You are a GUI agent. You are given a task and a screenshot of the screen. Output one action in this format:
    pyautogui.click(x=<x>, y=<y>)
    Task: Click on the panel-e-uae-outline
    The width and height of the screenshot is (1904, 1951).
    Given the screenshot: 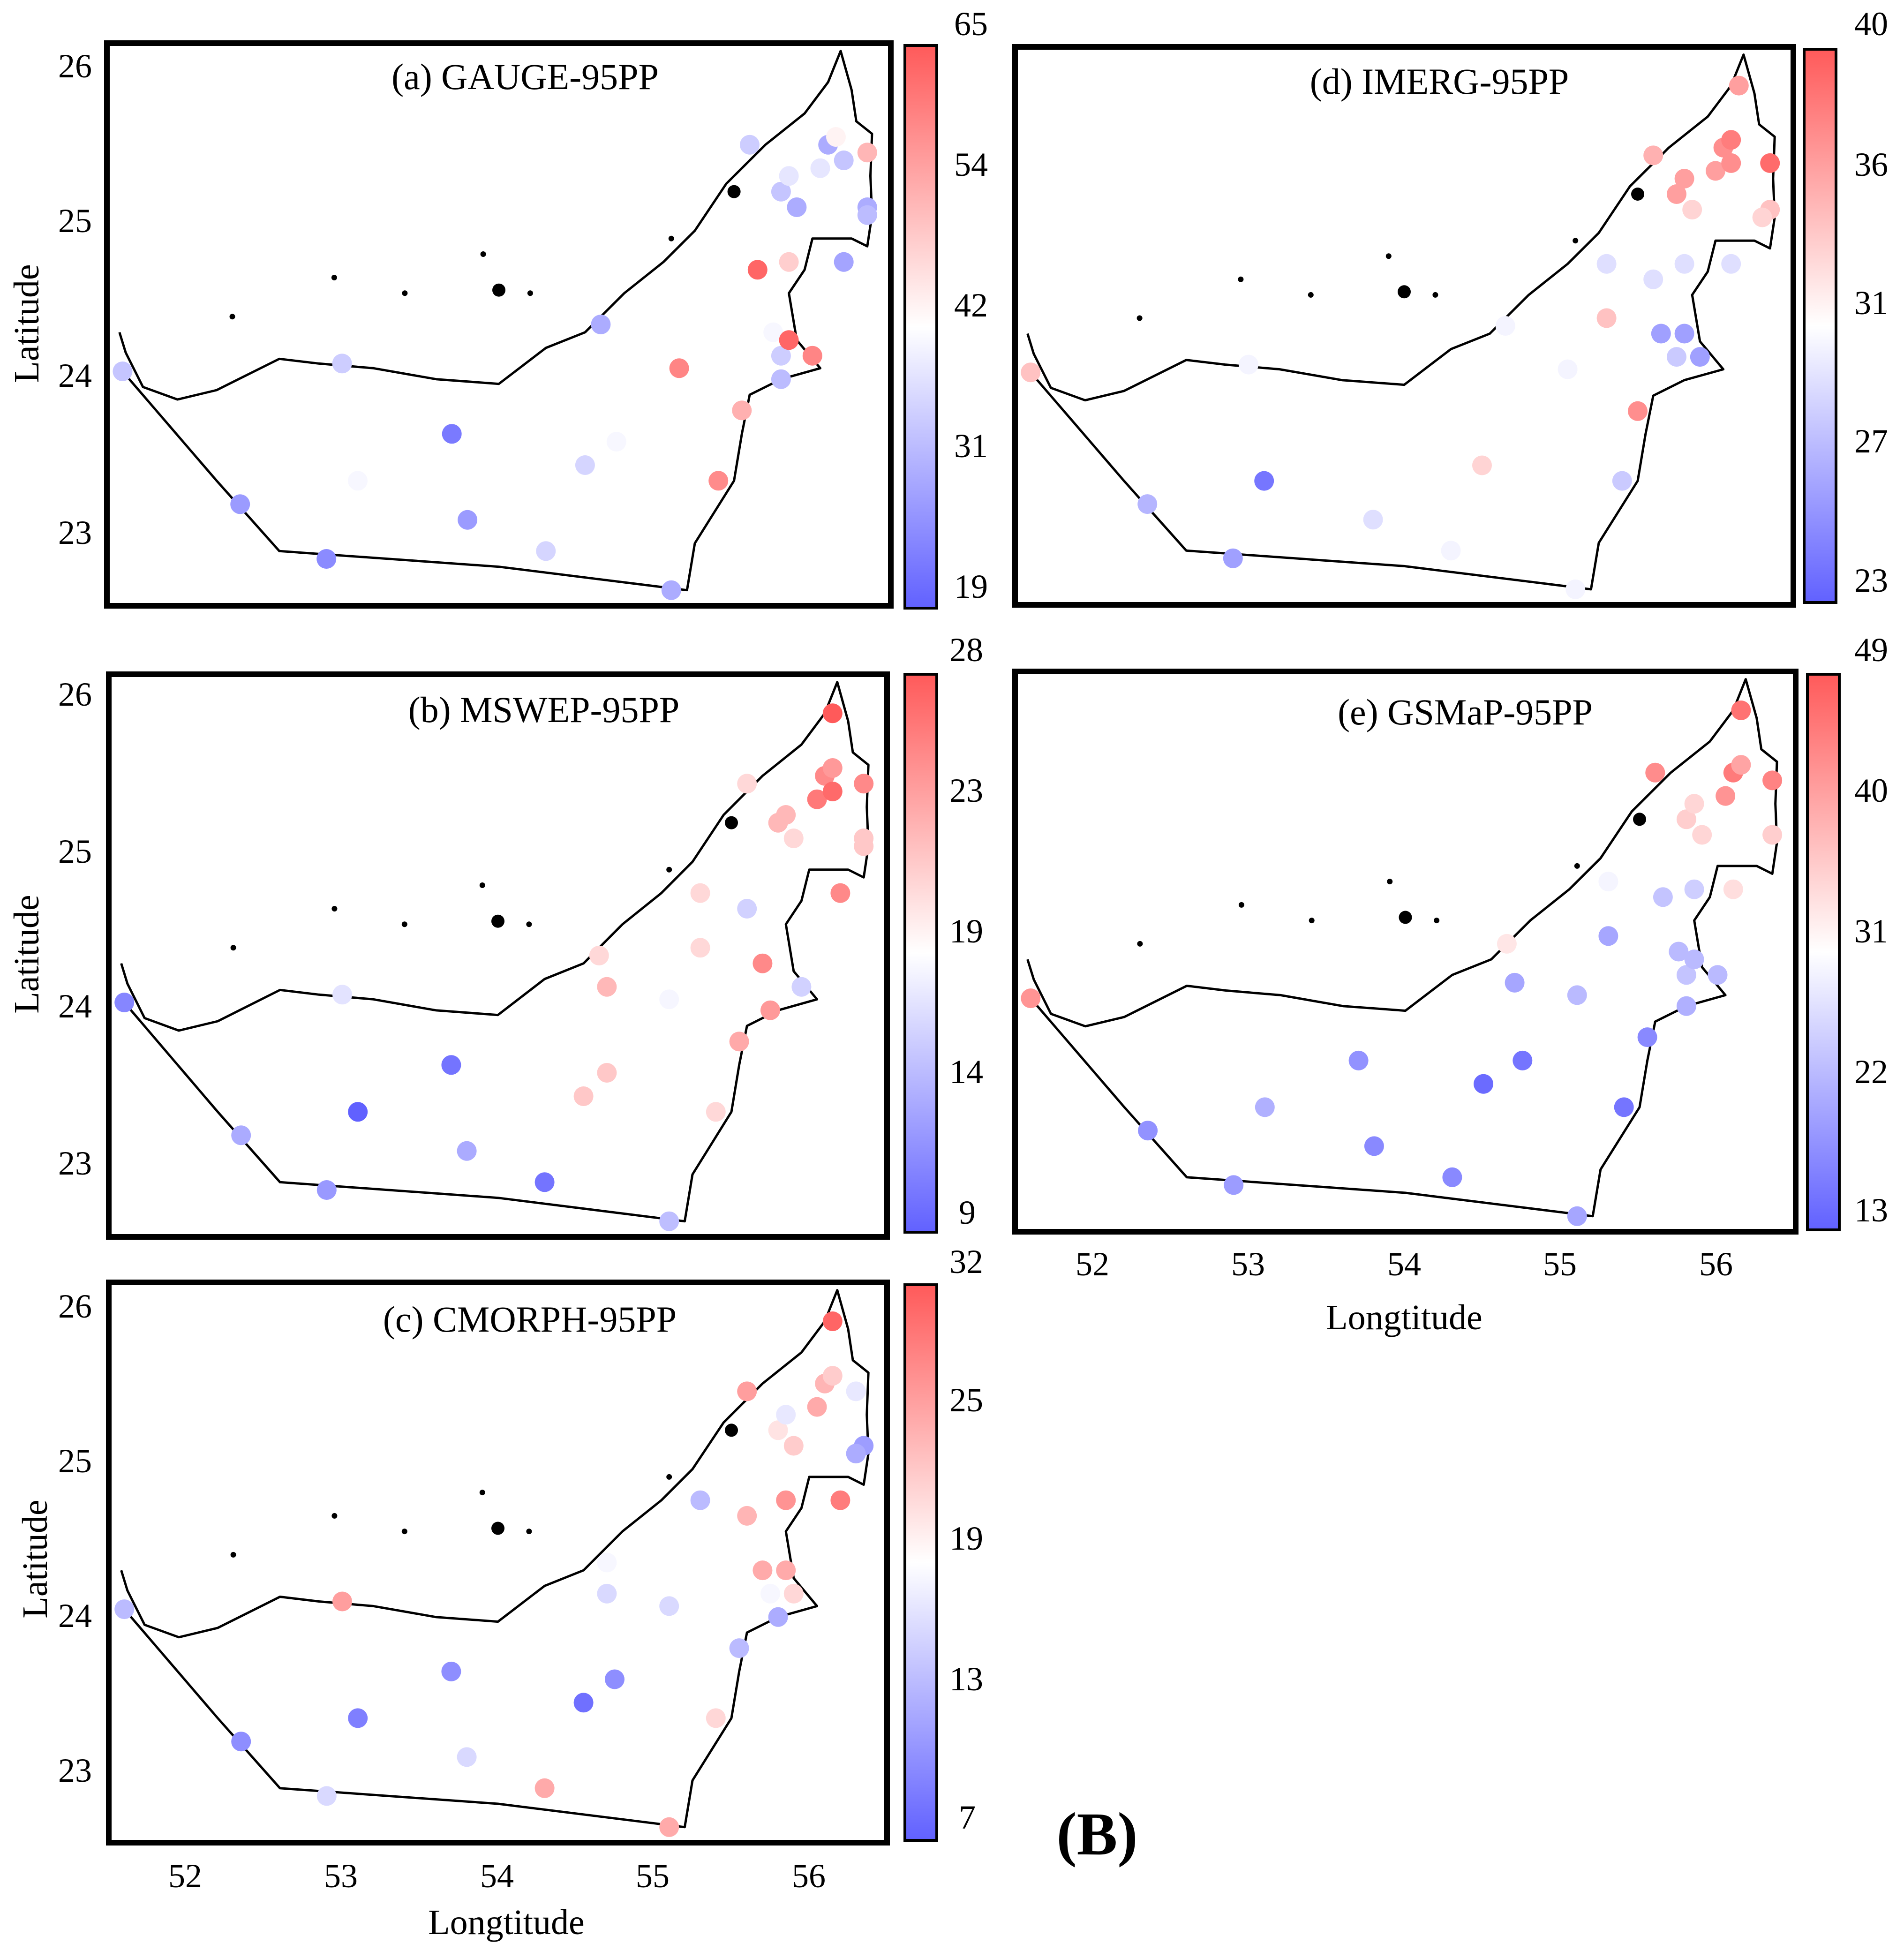 What is the action you would take?
    pyautogui.click(x=1402, y=948)
    